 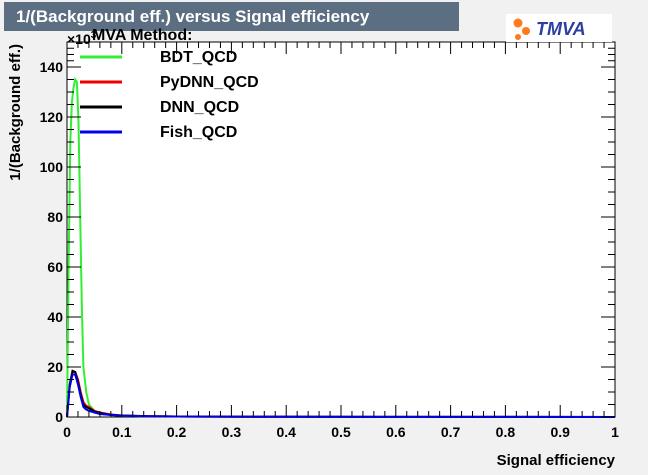 What do you see at coordinates (199, 107) in the screenshot?
I see `legend-entry: DNN_QCD` at bounding box center [199, 107].